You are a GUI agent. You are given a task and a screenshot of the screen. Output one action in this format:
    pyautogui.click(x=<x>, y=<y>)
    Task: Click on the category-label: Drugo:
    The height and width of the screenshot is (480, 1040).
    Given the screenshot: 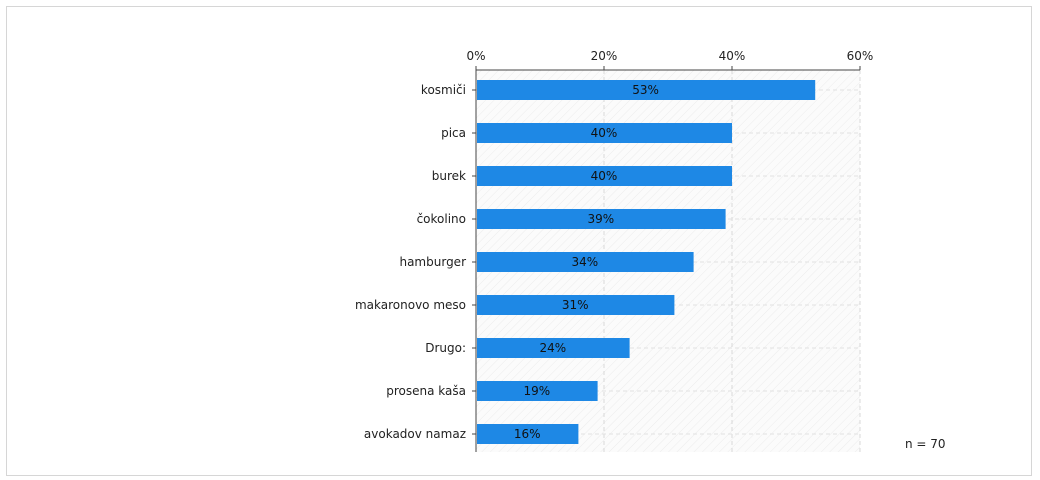 What is the action you would take?
    pyautogui.click(x=445, y=348)
    